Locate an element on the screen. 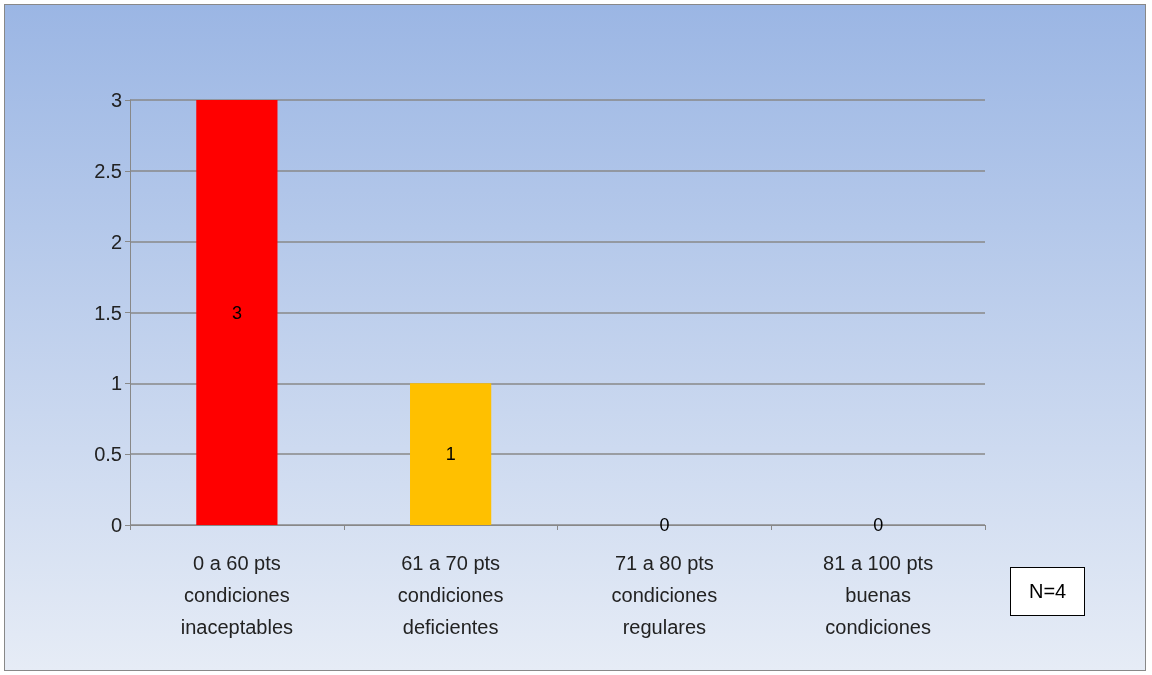 The image size is (1152, 675). data-label: 3 is located at coordinates (236, 312).